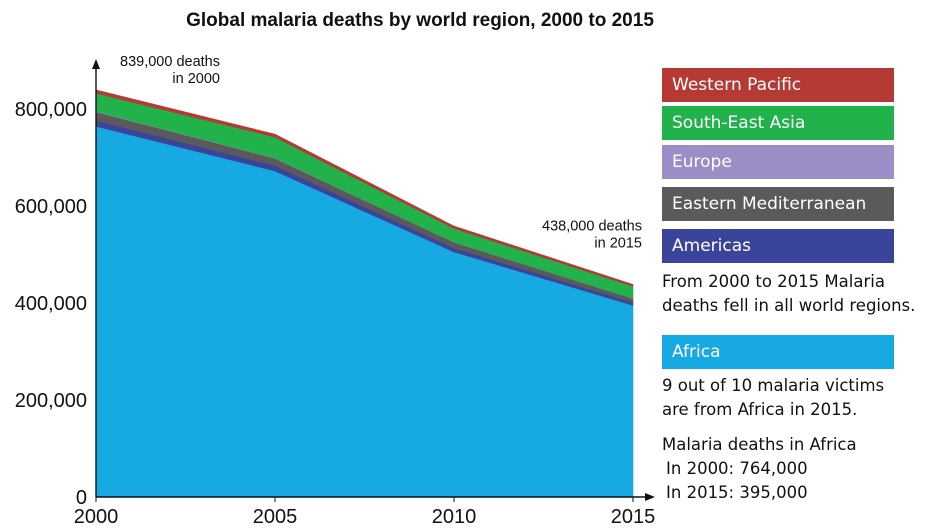  Describe the element at coordinates (737, 85) in the screenshot. I see `legend-label-western-pacific: Western Pacific` at that location.